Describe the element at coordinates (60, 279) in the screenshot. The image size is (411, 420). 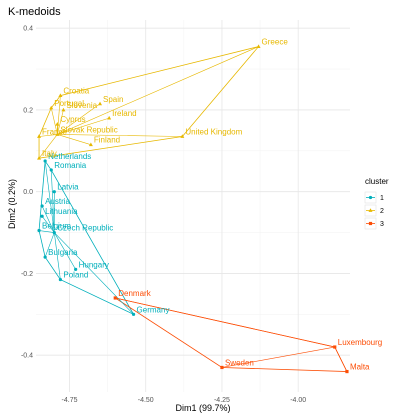
I see `point-poland` at that location.